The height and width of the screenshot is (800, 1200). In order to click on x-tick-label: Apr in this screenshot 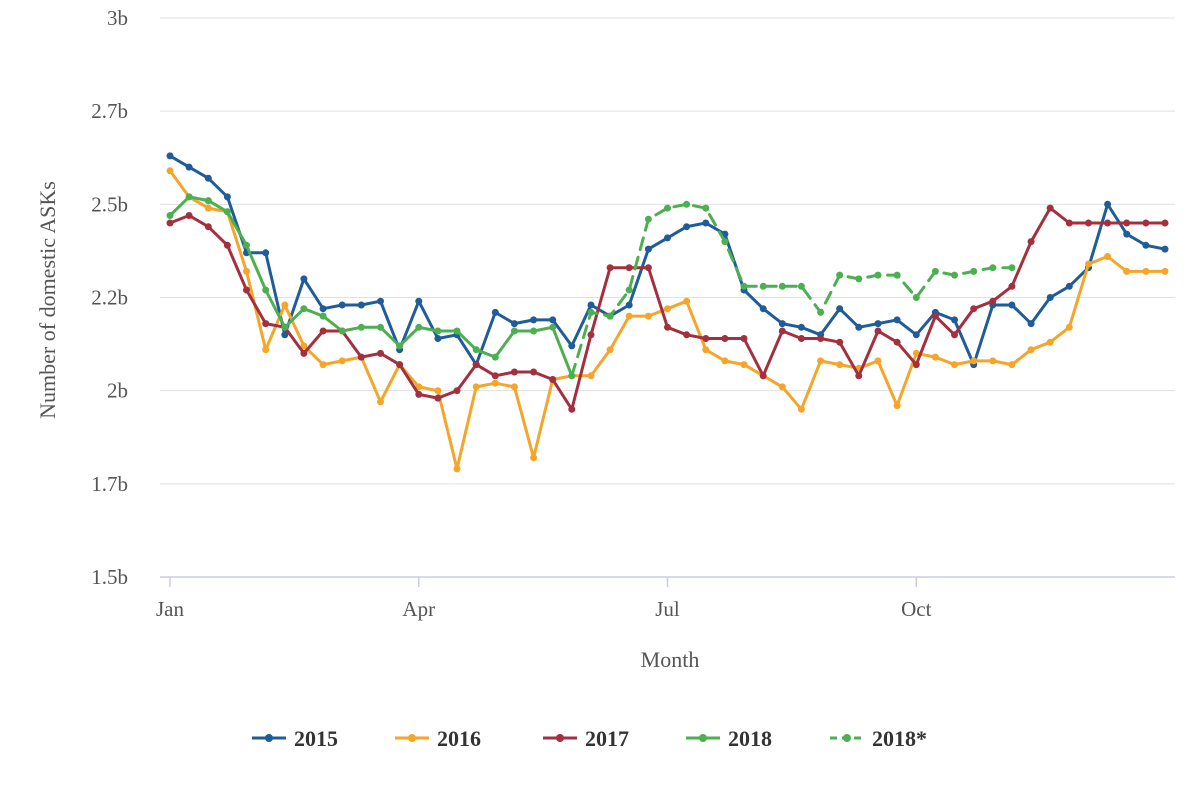, I will do `click(418, 609)`.